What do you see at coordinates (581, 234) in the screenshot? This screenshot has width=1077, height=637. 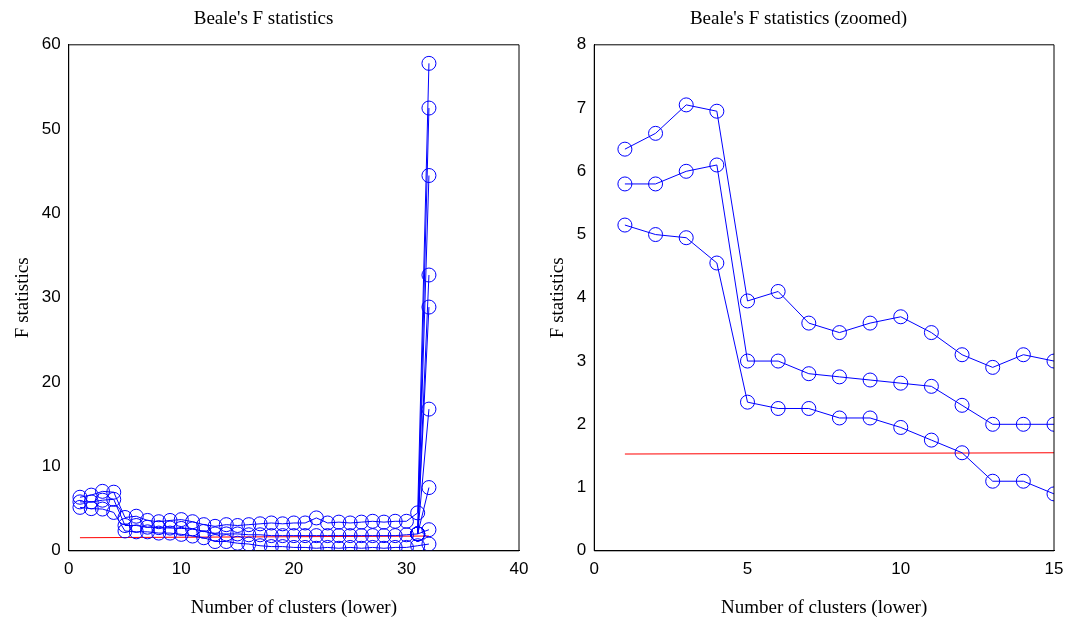 I see `y-tick-label: 5` at bounding box center [581, 234].